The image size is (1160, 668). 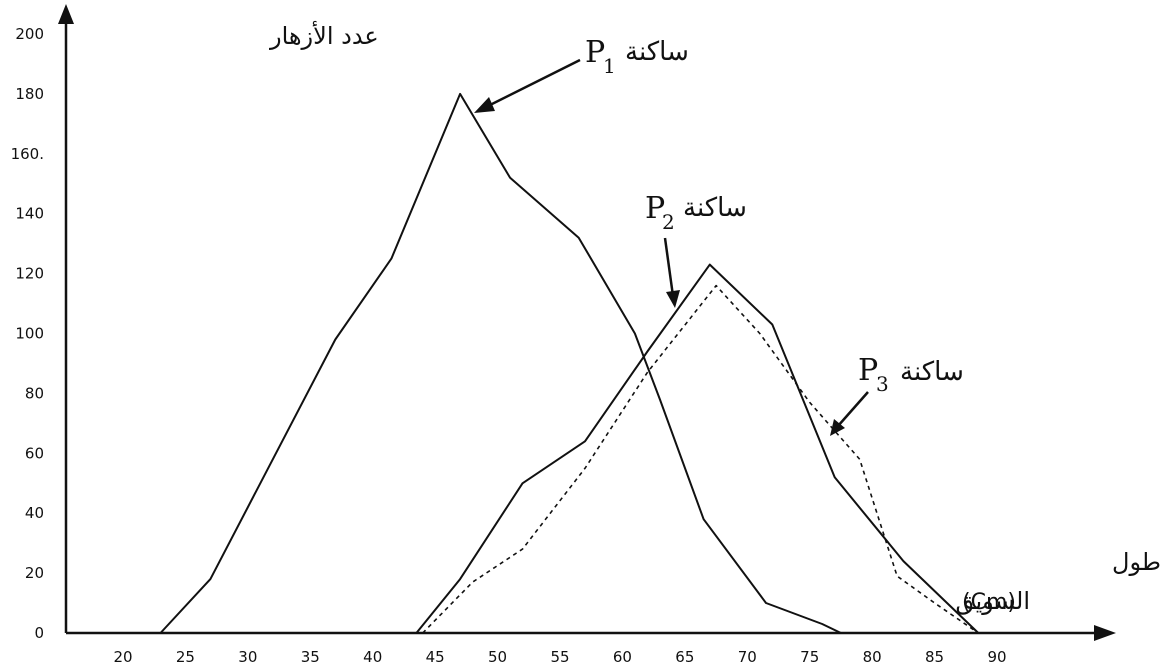 I want to click on x-axis-arrow, so click(x=1105, y=633).